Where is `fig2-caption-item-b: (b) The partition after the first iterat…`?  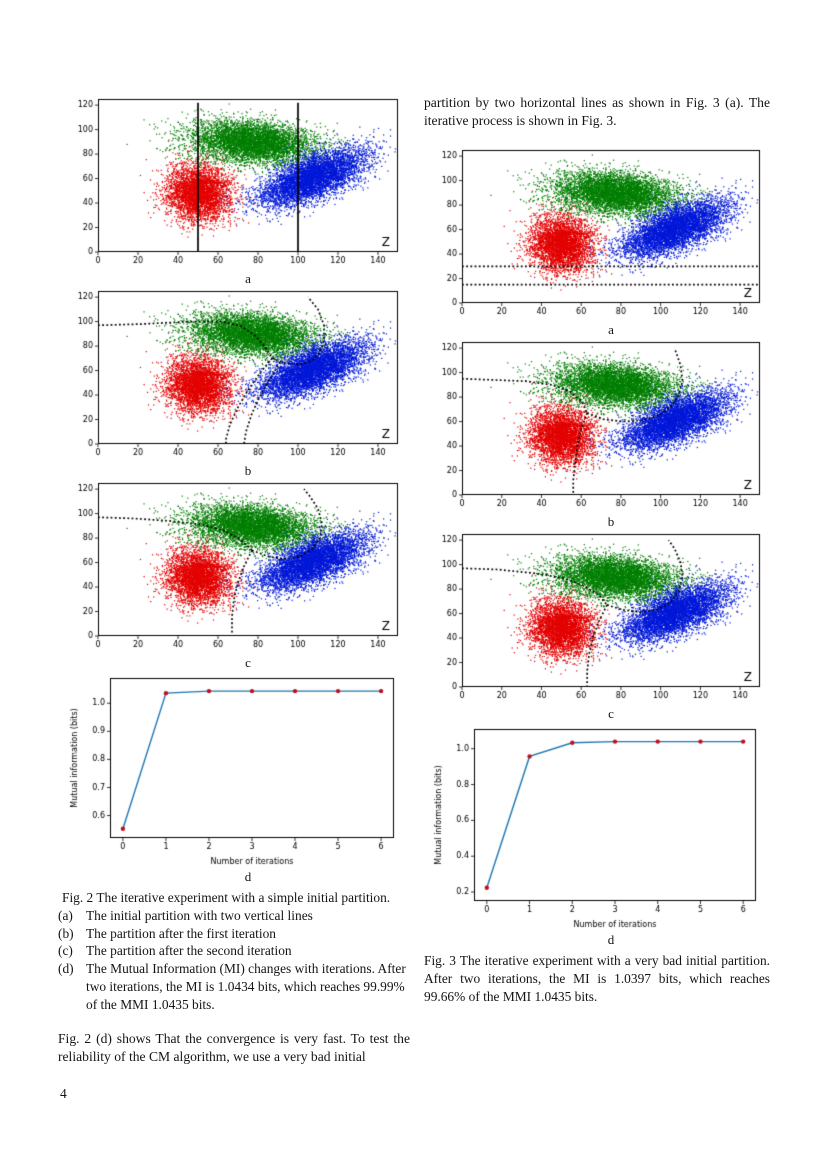 fig2-caption-item-b: (b) The partition after the first iterat… is located at coordinates (234, 934).